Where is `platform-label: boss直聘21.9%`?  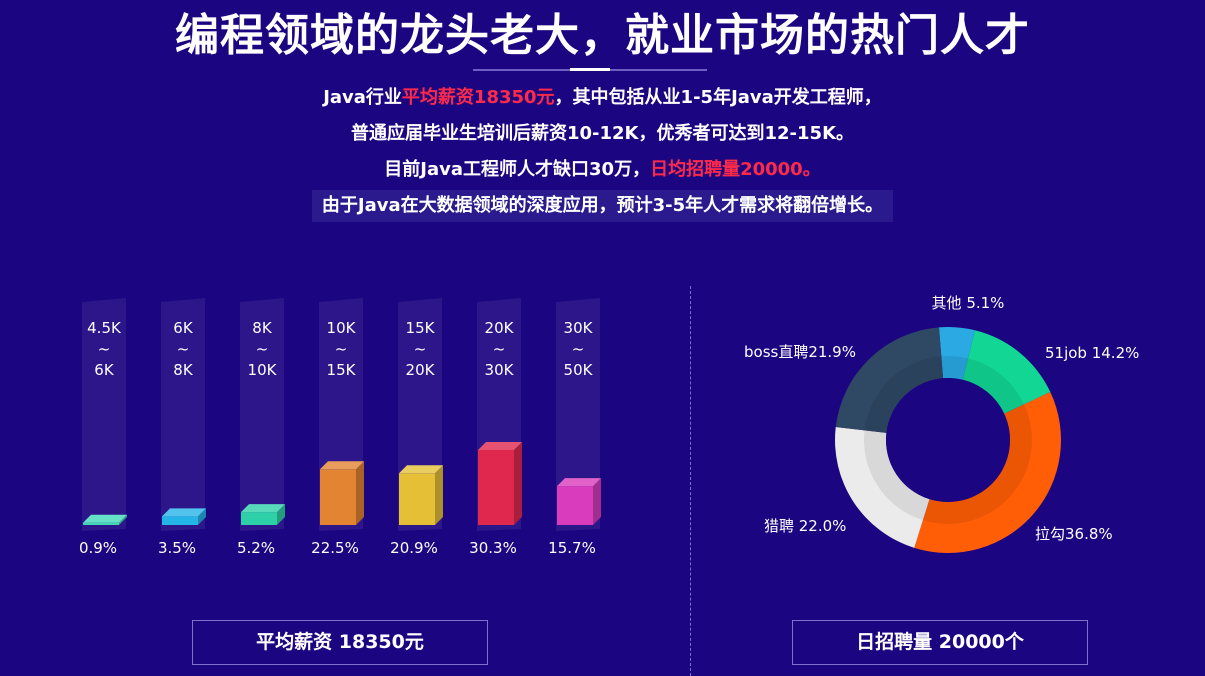
platform-label: boss直聘21.9% is located at coordinates (800, 352).